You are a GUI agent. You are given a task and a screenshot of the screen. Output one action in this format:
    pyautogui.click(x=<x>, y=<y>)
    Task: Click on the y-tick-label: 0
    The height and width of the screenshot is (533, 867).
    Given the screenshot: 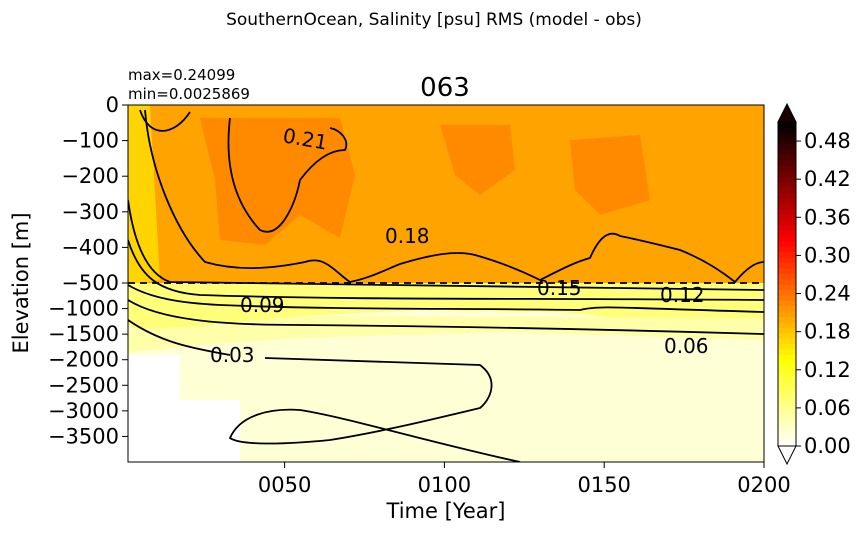 What is the action you would take?
    pyautogui.click(x=112, y=105)
    